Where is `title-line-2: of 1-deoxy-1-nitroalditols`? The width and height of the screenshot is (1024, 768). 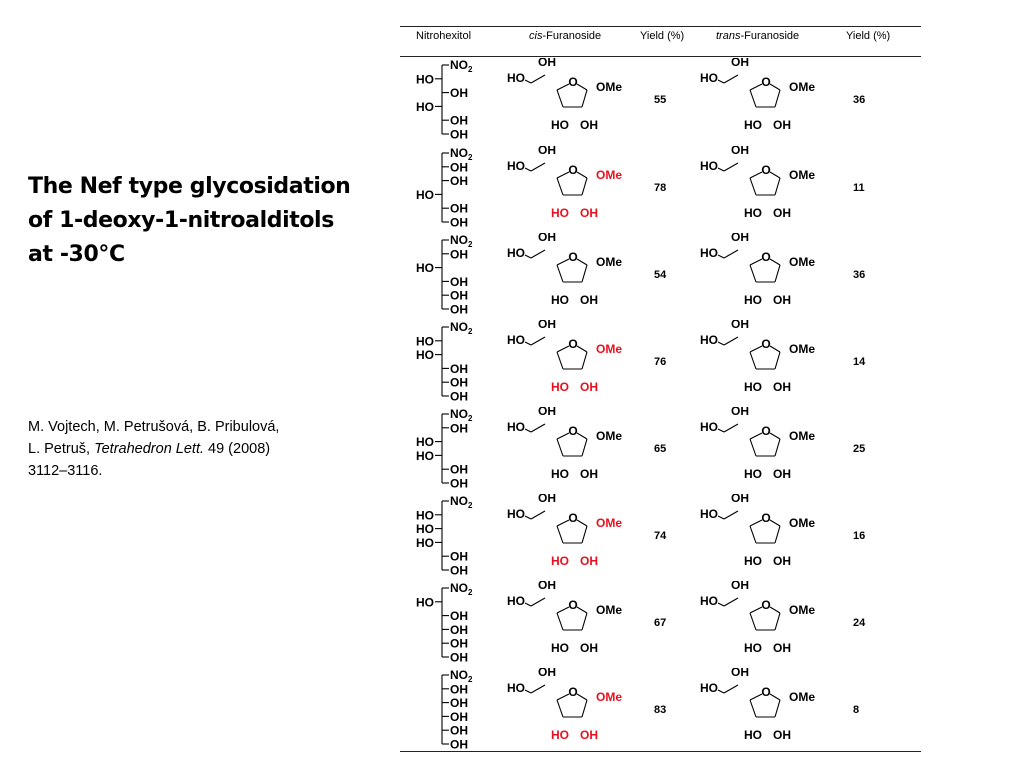 title-line-2: of 1-deoxy-1-nitroalditols is located at coordinates (181, 220).